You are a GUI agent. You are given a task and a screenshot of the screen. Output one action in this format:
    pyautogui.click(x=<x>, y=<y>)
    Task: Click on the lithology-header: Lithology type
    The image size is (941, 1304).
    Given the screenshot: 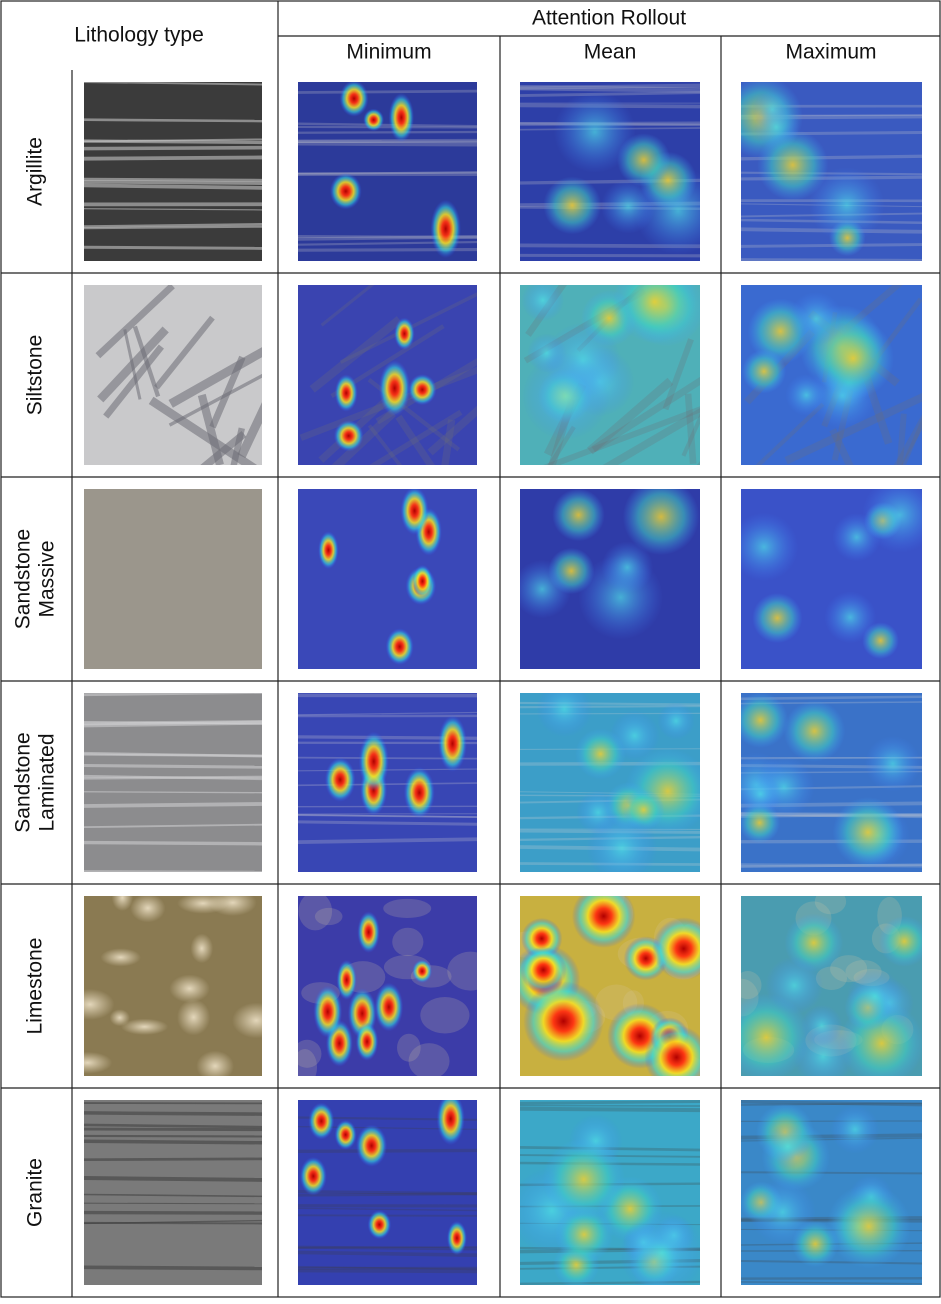 What is the action you would take?
    pyautogui.click(x=139, y=35)
    